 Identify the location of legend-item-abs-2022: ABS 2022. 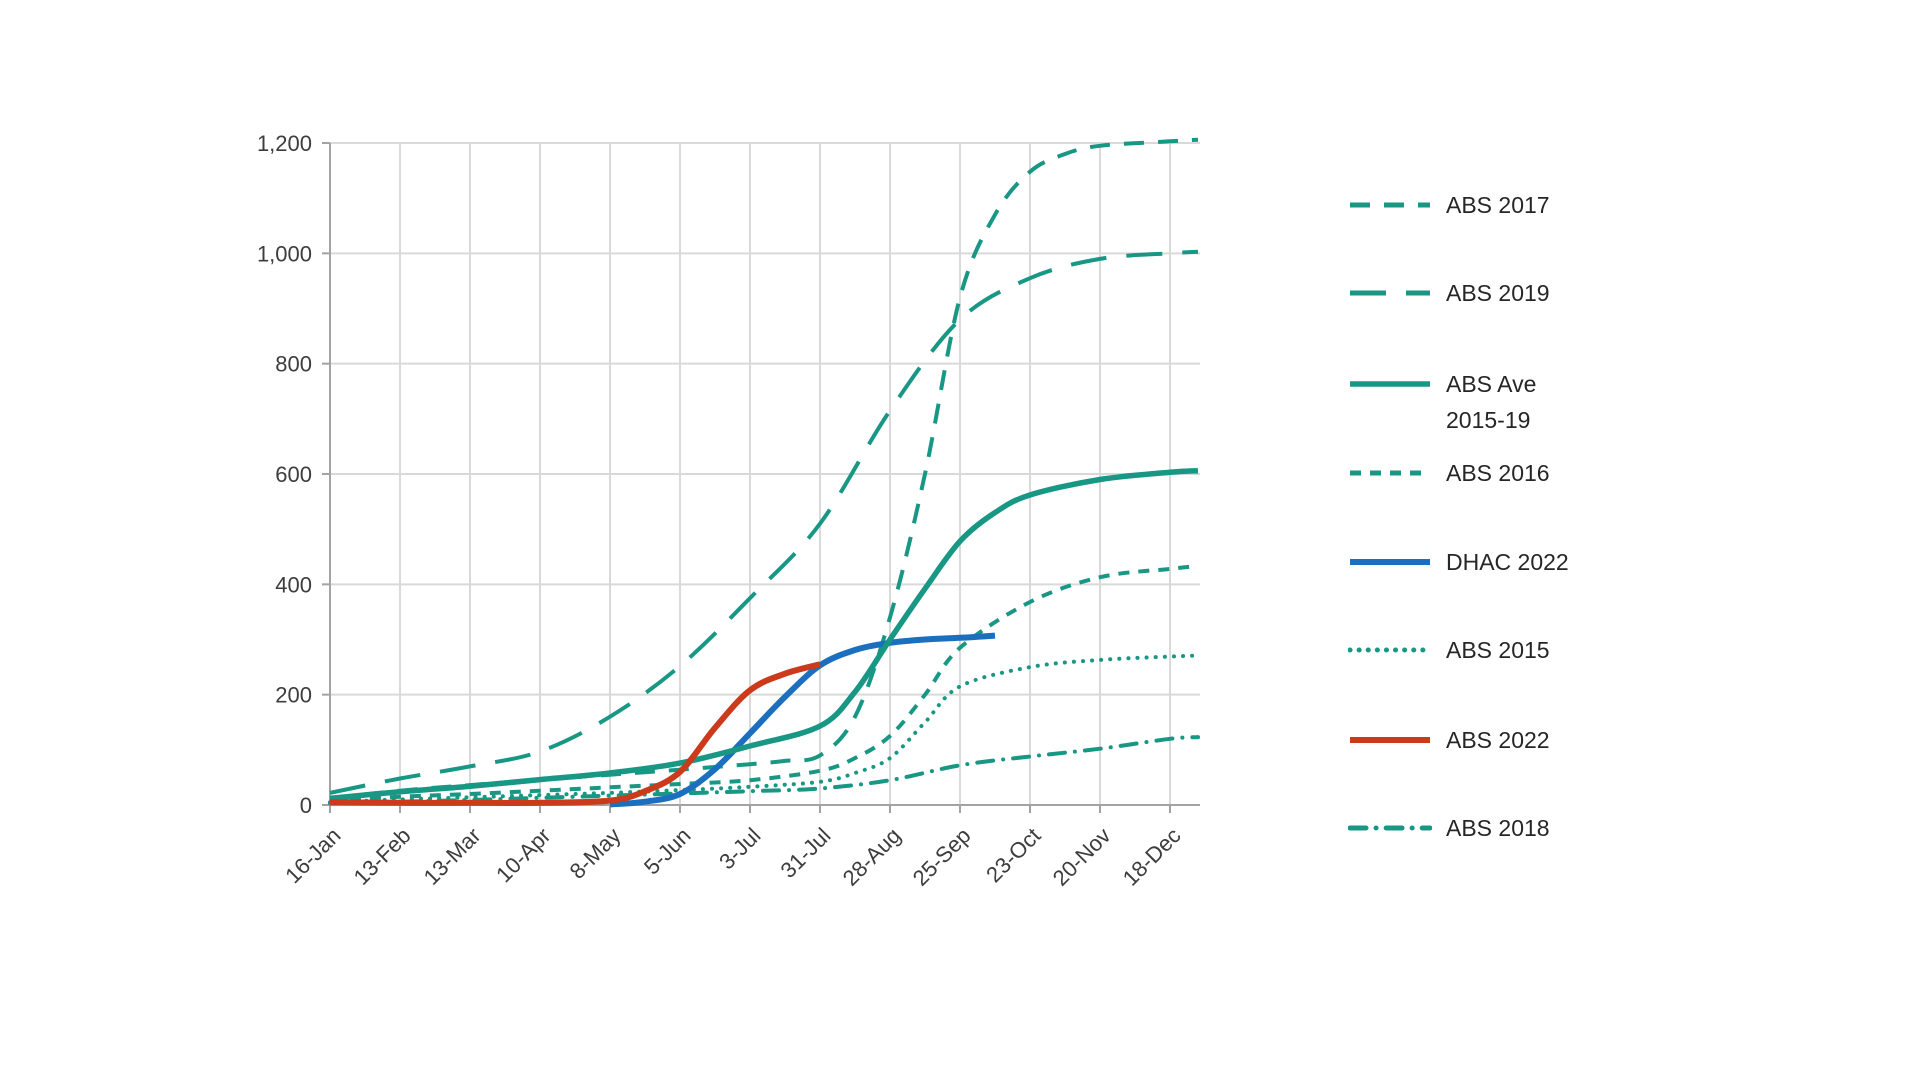
(1449, 740).